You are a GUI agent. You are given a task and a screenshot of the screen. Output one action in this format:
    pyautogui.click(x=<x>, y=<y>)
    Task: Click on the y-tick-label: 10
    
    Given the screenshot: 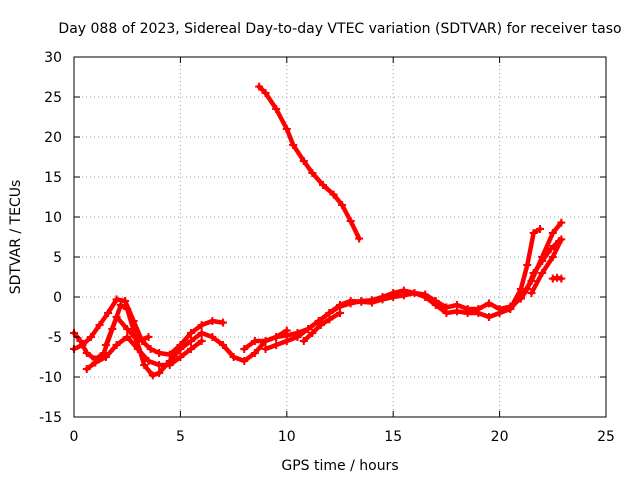 What is the action you would take?
    pyautogui.click(x=53, y=218)
    